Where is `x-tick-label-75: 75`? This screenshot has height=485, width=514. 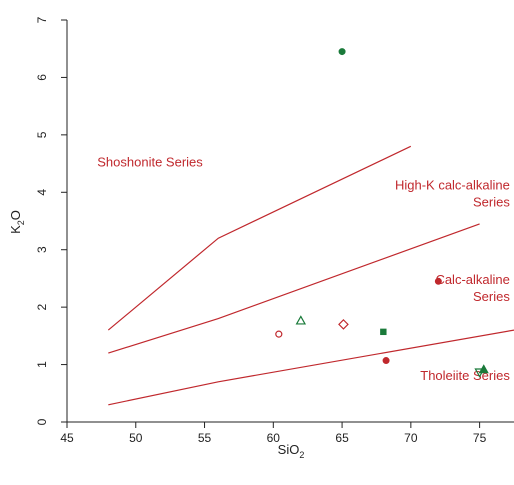 x-tick-label-75: 75 is located at coordinates (480, 438).